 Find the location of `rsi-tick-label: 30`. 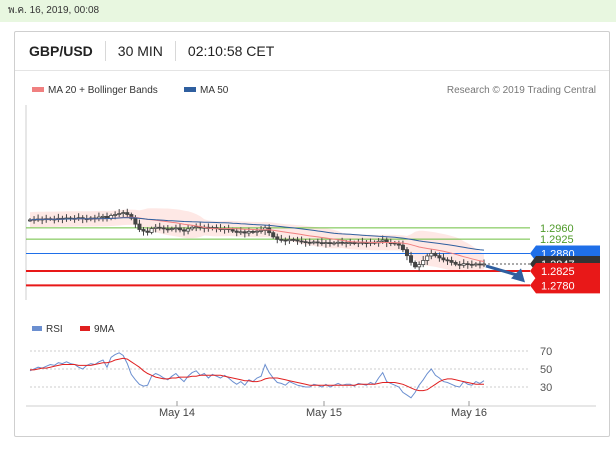

rsi-tick-label: 30 is located at coordinates (546, 388).